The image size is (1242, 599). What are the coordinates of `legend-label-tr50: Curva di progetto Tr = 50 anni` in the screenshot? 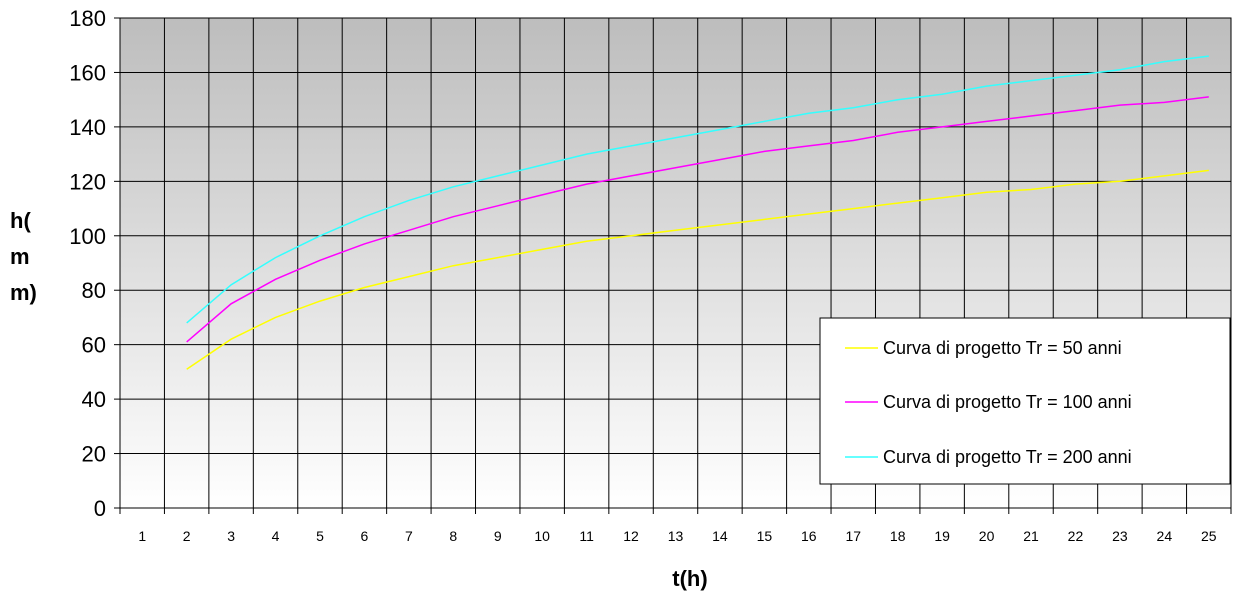 It's located at (1002, 348).